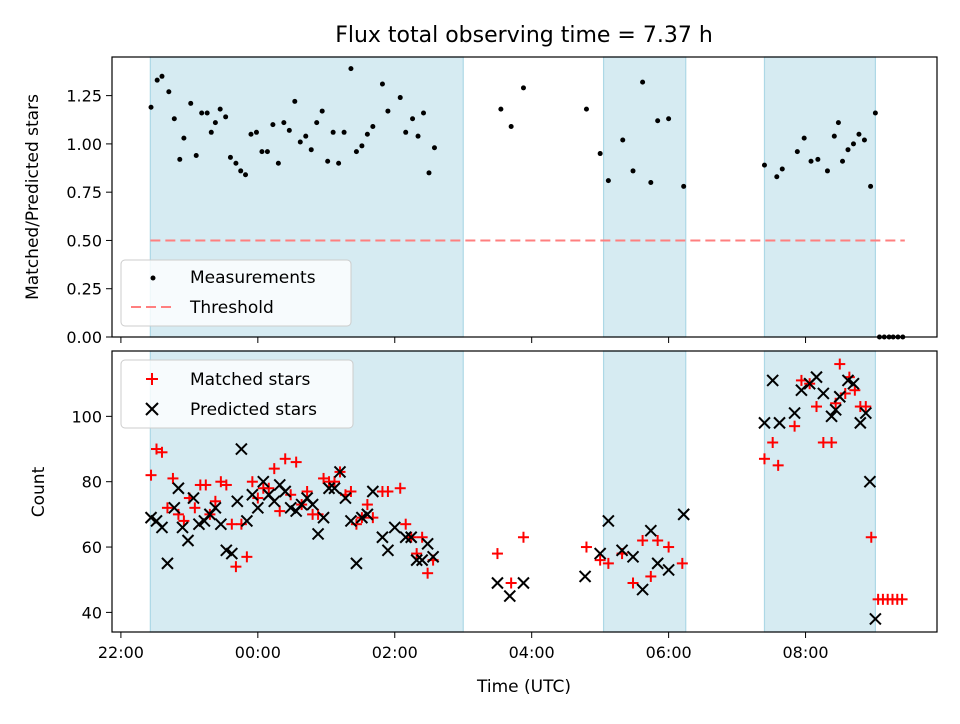 Image resolution: width=960 pixels, height=724 pixels. Describe the element at coordinates (84, 192) in the screenshot. I see `y-tick-label: 0.75` at that location.